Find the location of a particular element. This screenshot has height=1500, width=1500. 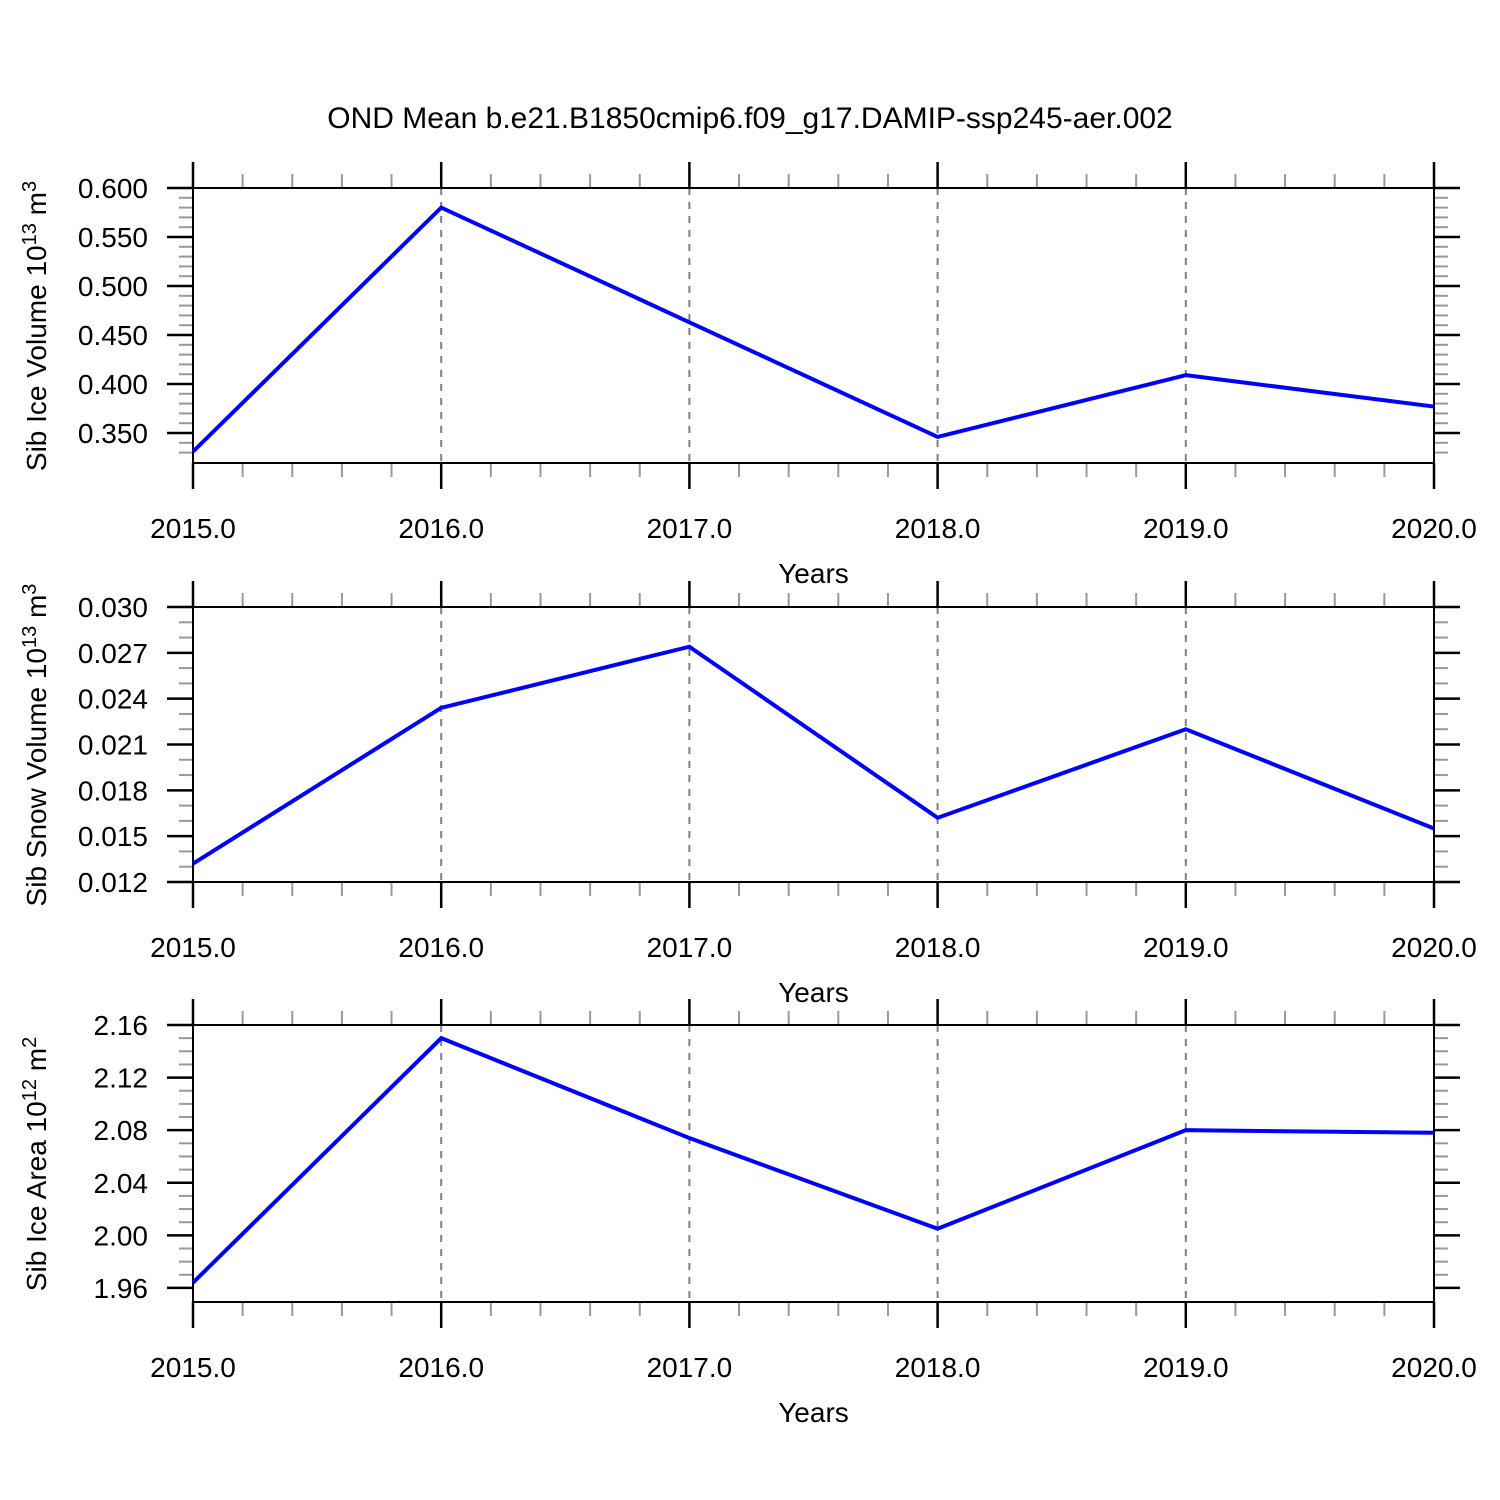

y-tick-label: 0.450 is located at coordinates (113, 335).